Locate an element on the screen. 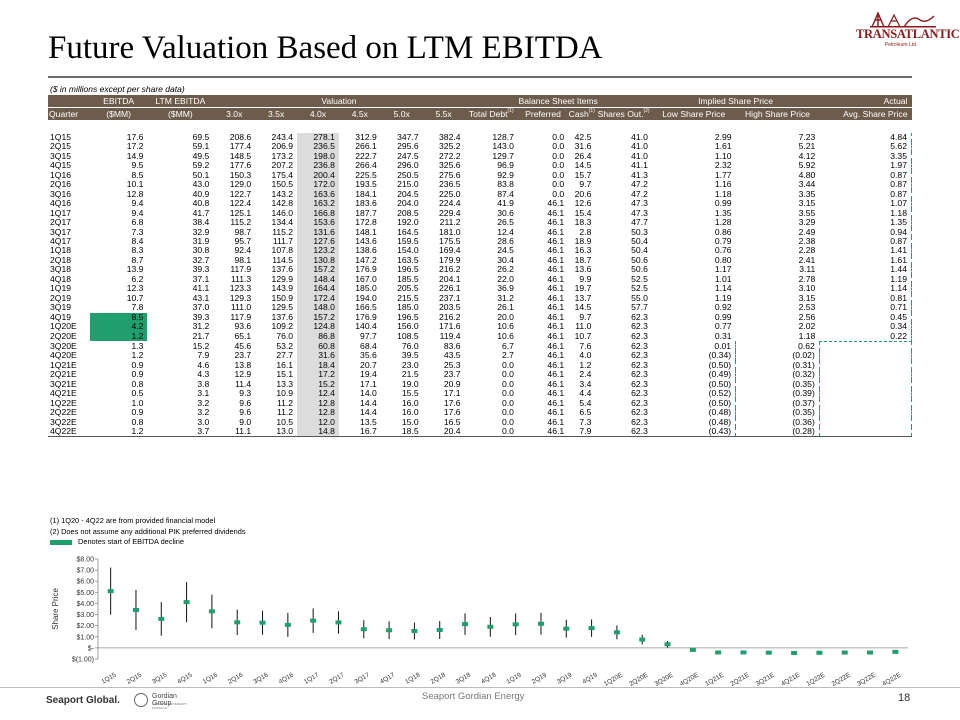  table-cell: 9.0 is located at coordinates (245, 422).